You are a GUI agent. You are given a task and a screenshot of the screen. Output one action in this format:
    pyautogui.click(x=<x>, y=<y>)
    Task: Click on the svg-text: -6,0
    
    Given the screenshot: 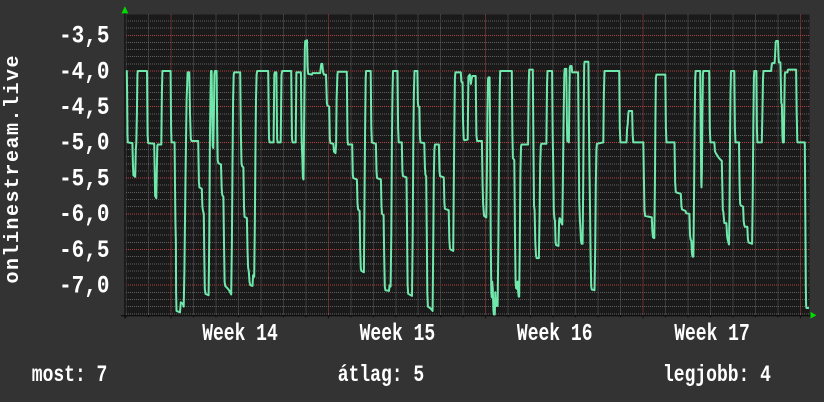 What is the action you would take?
    pyautogui.click(x=84, y=214)
    